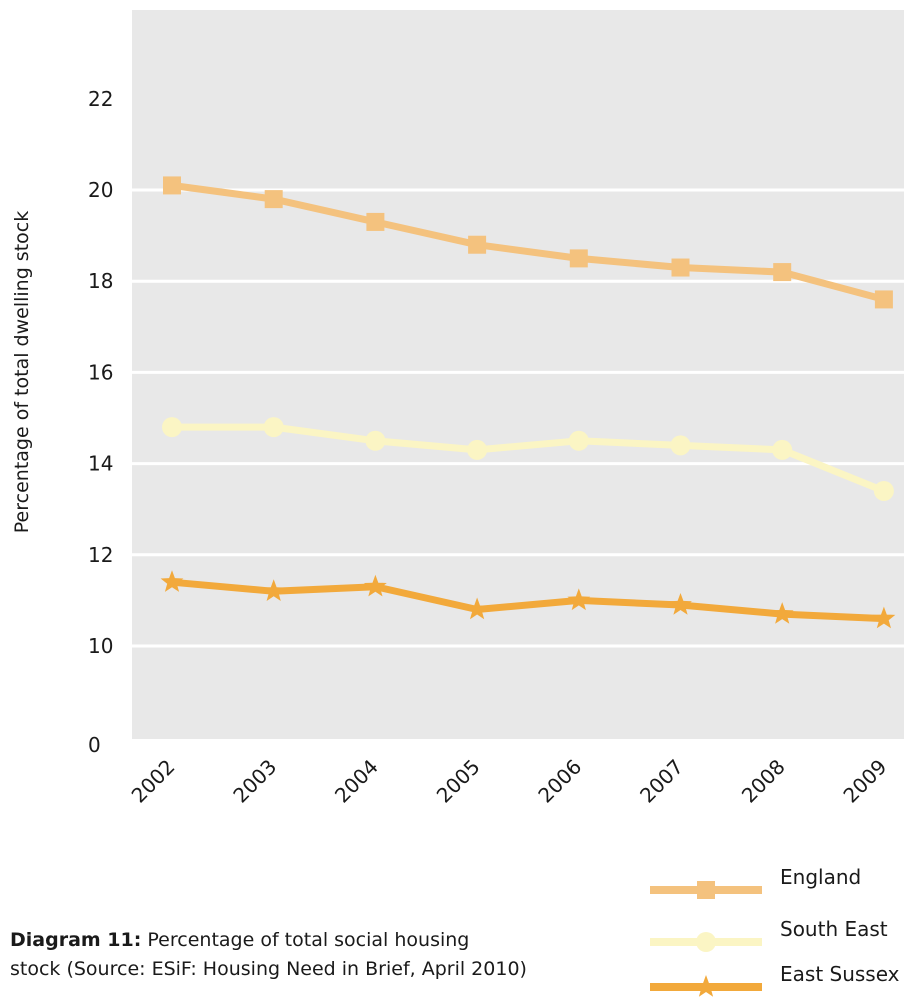  I want to click on y-tick-labels: 0 10 12 14 16 18 20 22, so click(100, 422).